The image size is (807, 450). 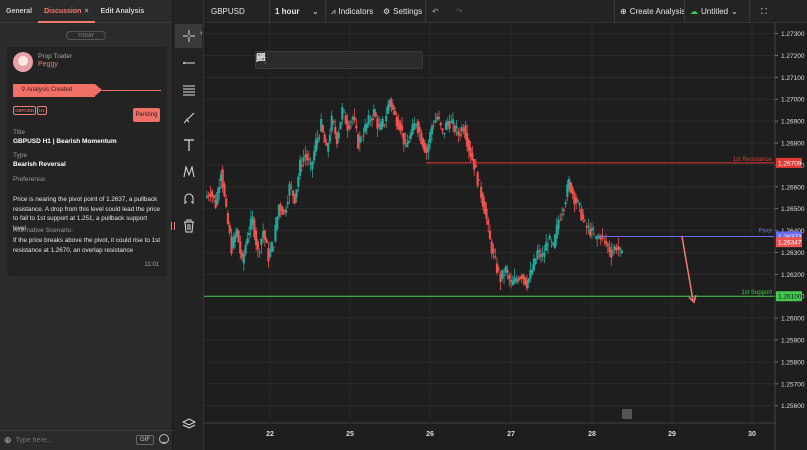 I want to click on interval-selector: 1 hour, so click(x=300, y=11).